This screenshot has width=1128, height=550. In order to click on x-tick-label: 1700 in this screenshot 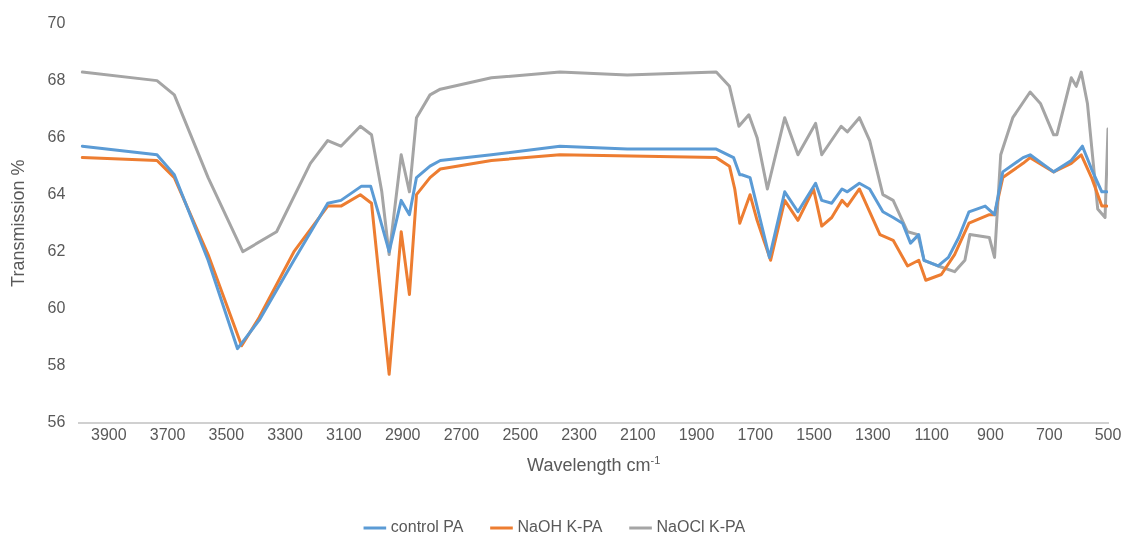, I will do `click(755, 434)`.